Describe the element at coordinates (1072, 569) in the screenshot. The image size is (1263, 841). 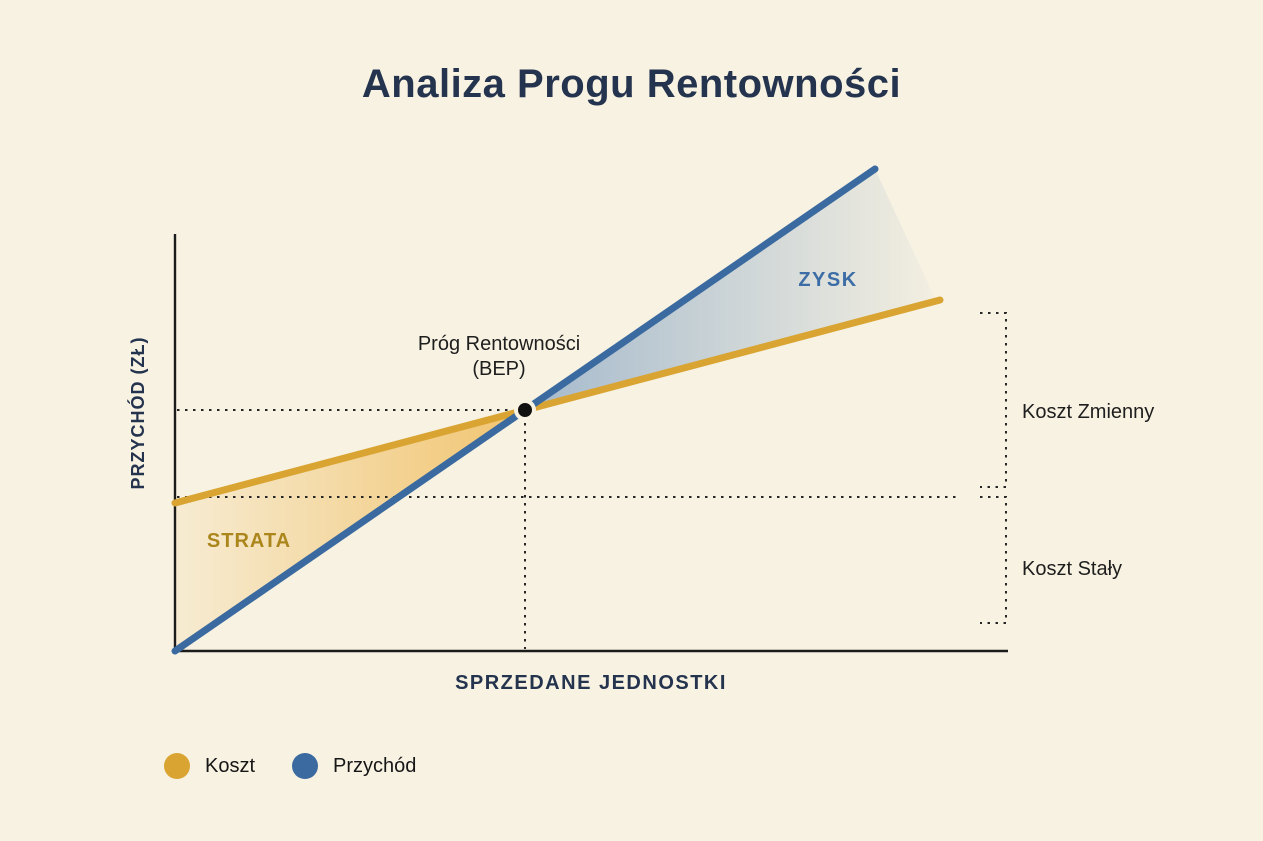
I see `fixed-cost-label: Koszt Stały` at that location.